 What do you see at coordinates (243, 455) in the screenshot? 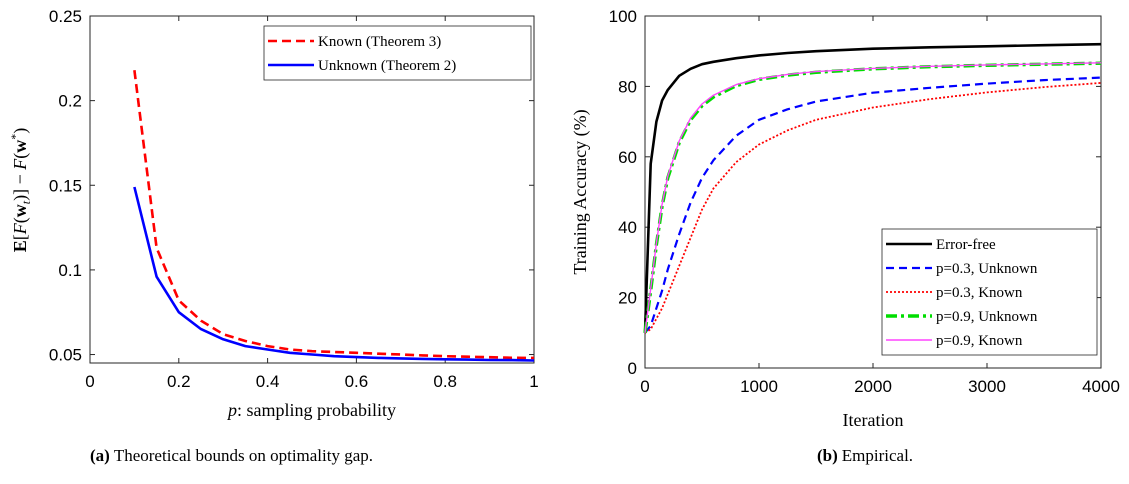
I see `caption-a-text: Theoretical bounds on optimality gap.` at bounding box center [243, 455].